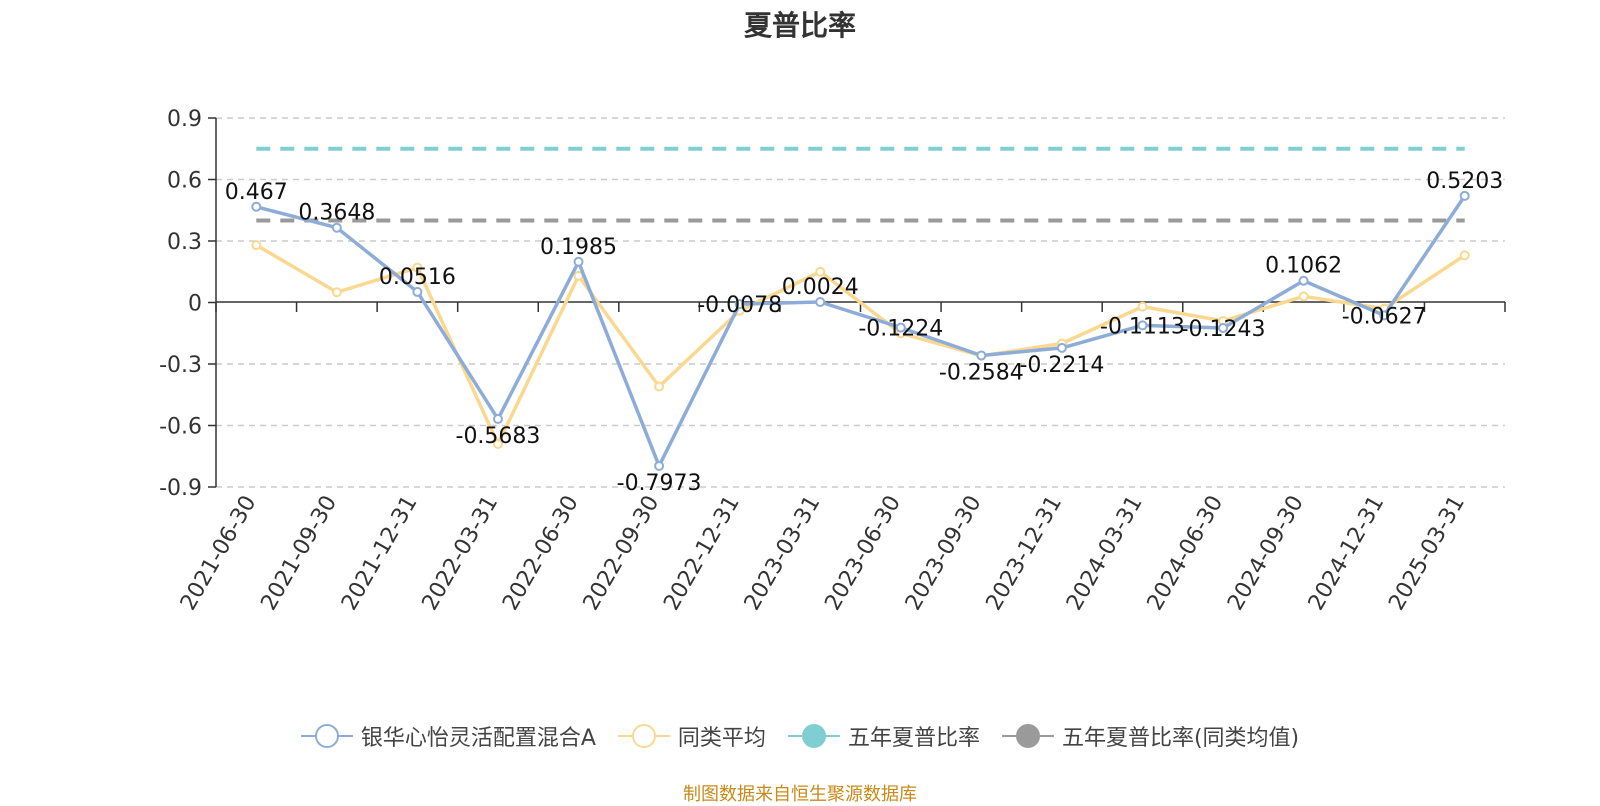  What do you see at coordinates (1347, 553) in the screenshot?
I see `x-tick-label: 2024-12-31` at bounding box center [1347, 553].